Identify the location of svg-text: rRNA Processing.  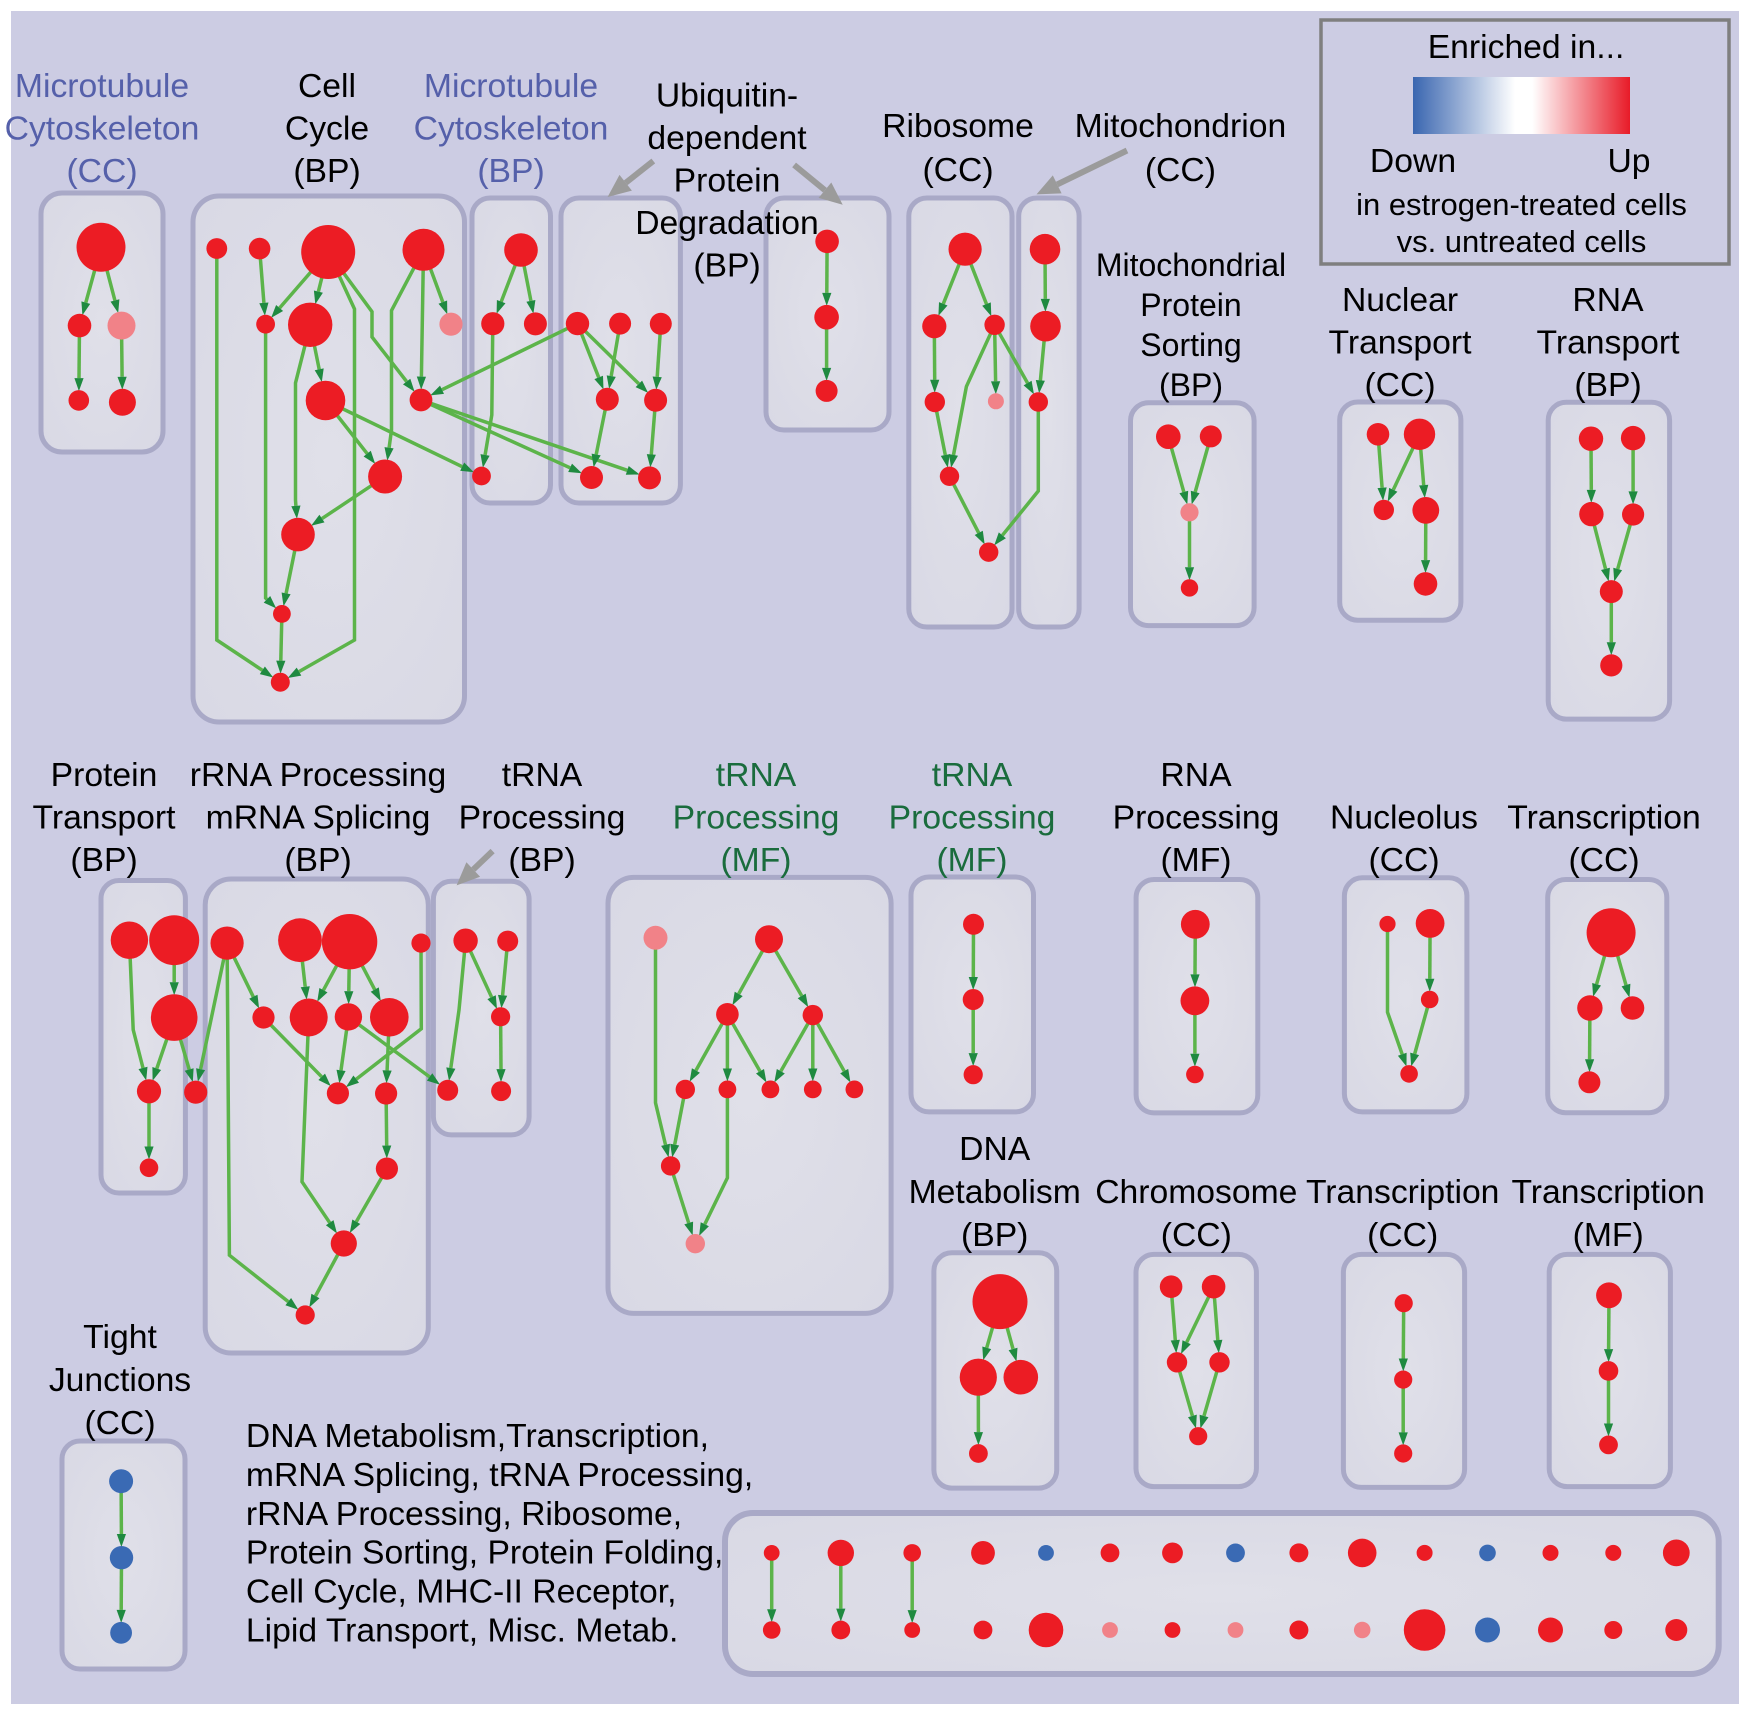
(318, 775).